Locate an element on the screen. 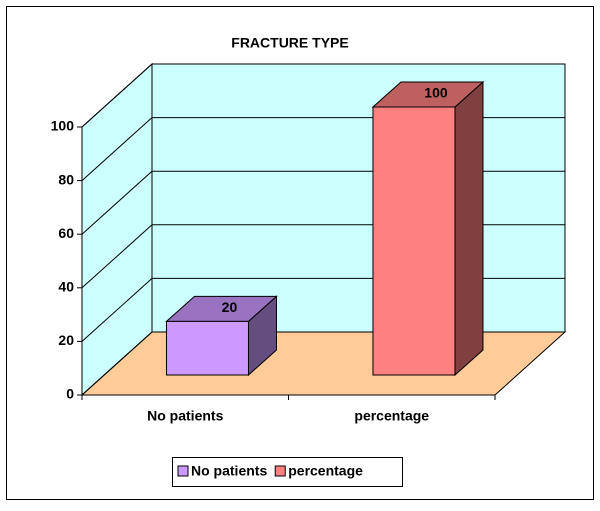 This screenshot has width=600, height=511. legend-box is located at coordinates (287, 472).